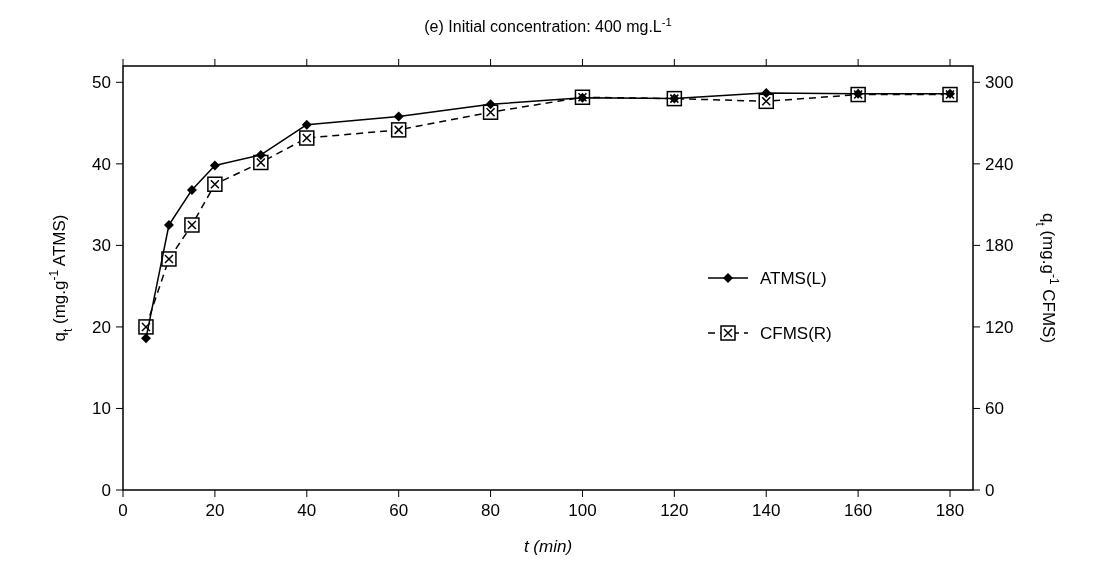 This screenshot has height=585, width=1120. What do you see at coordinates (491, 510) in the screenshot?
I see `x-tick-label: 80` at bounding box center [491, 510].